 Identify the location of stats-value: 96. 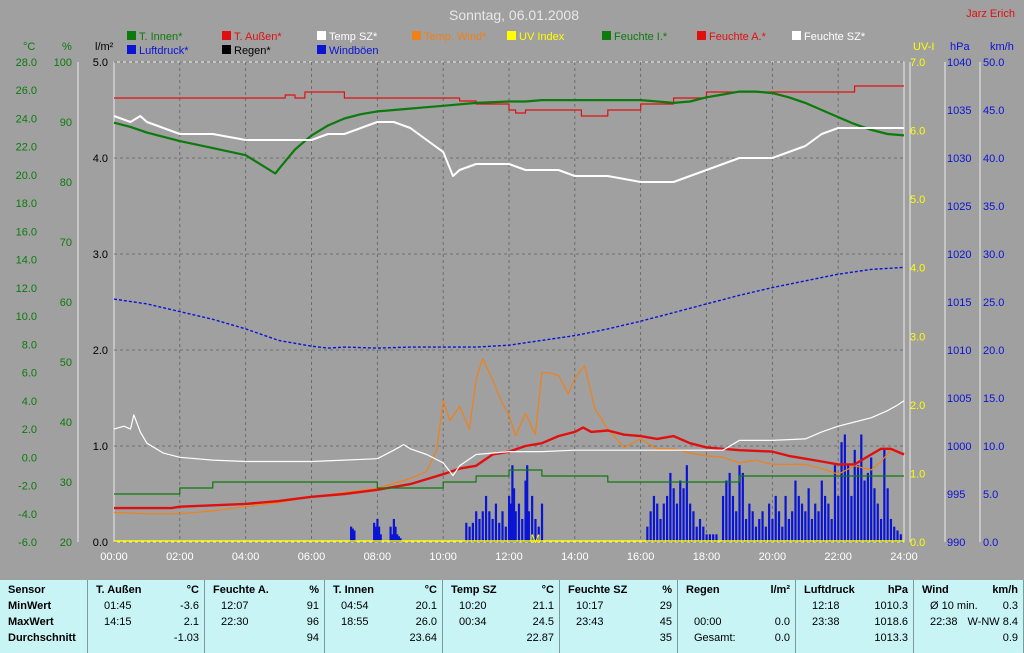
(312, 622).